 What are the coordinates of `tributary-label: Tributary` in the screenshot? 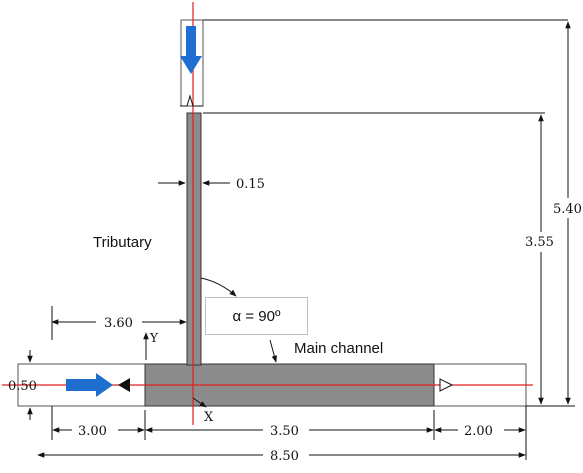 It's located at (122, 242).